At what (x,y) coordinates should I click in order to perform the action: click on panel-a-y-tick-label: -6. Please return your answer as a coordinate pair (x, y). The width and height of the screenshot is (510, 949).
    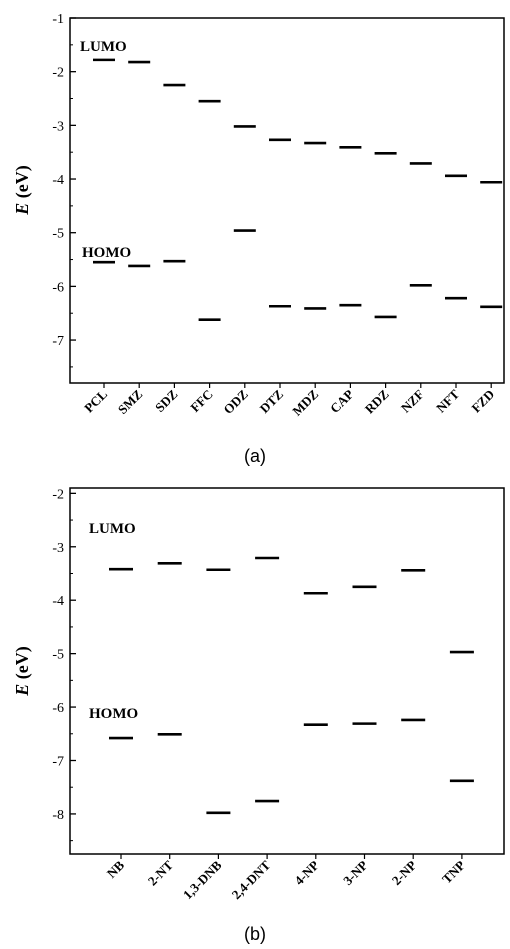
    Looking at the image, I should click on (58, 287).